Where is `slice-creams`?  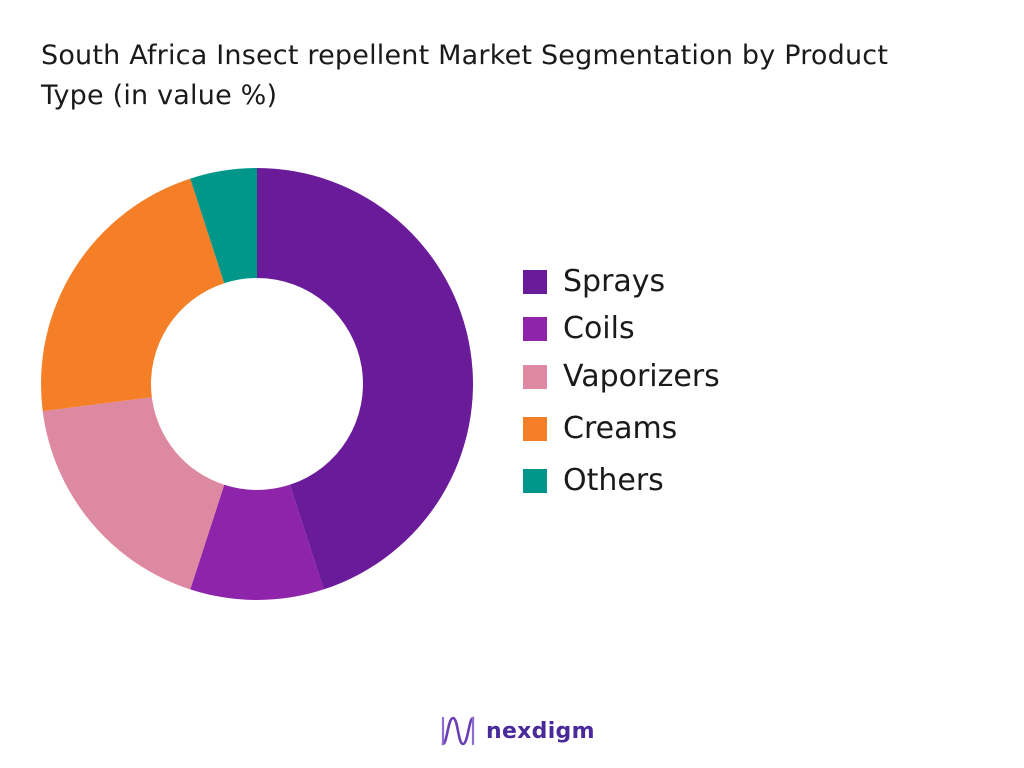
slice-creams is located at coordinates (133, 295).